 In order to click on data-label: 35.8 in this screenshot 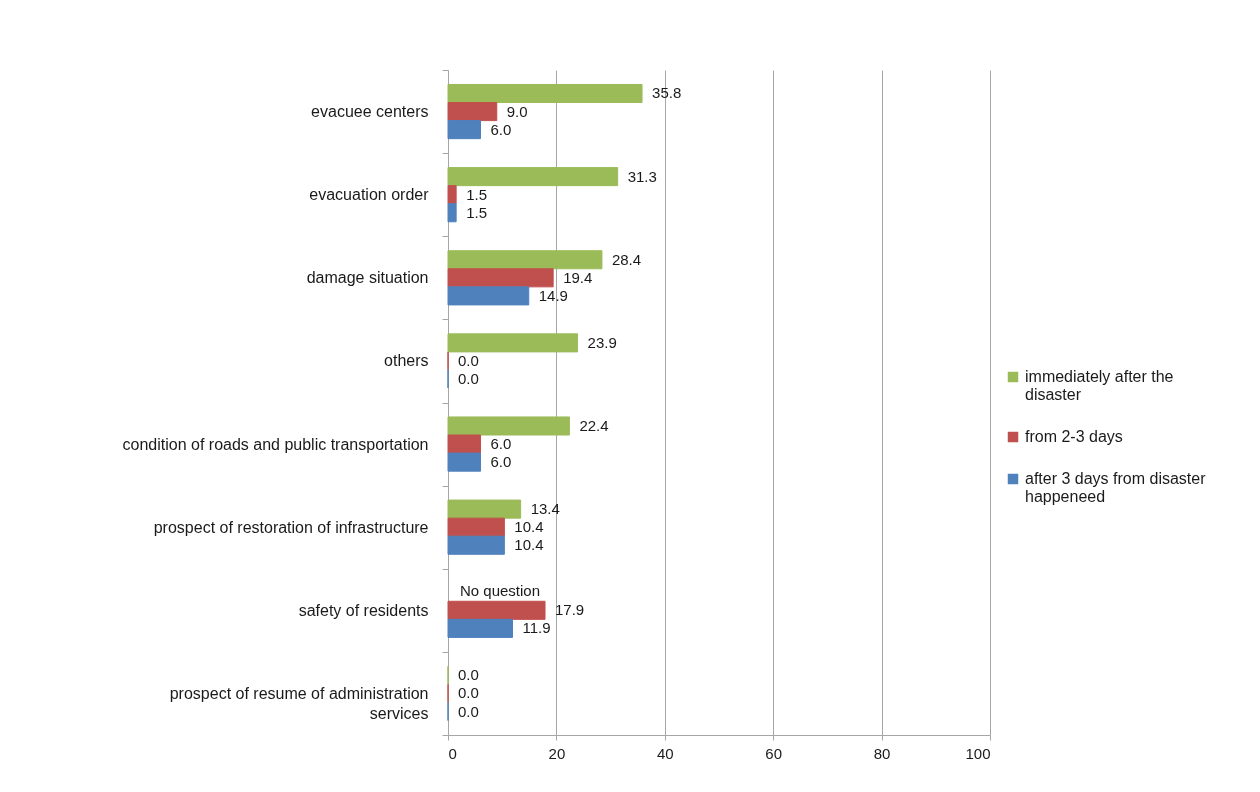, I will do `click(667, 93)`.